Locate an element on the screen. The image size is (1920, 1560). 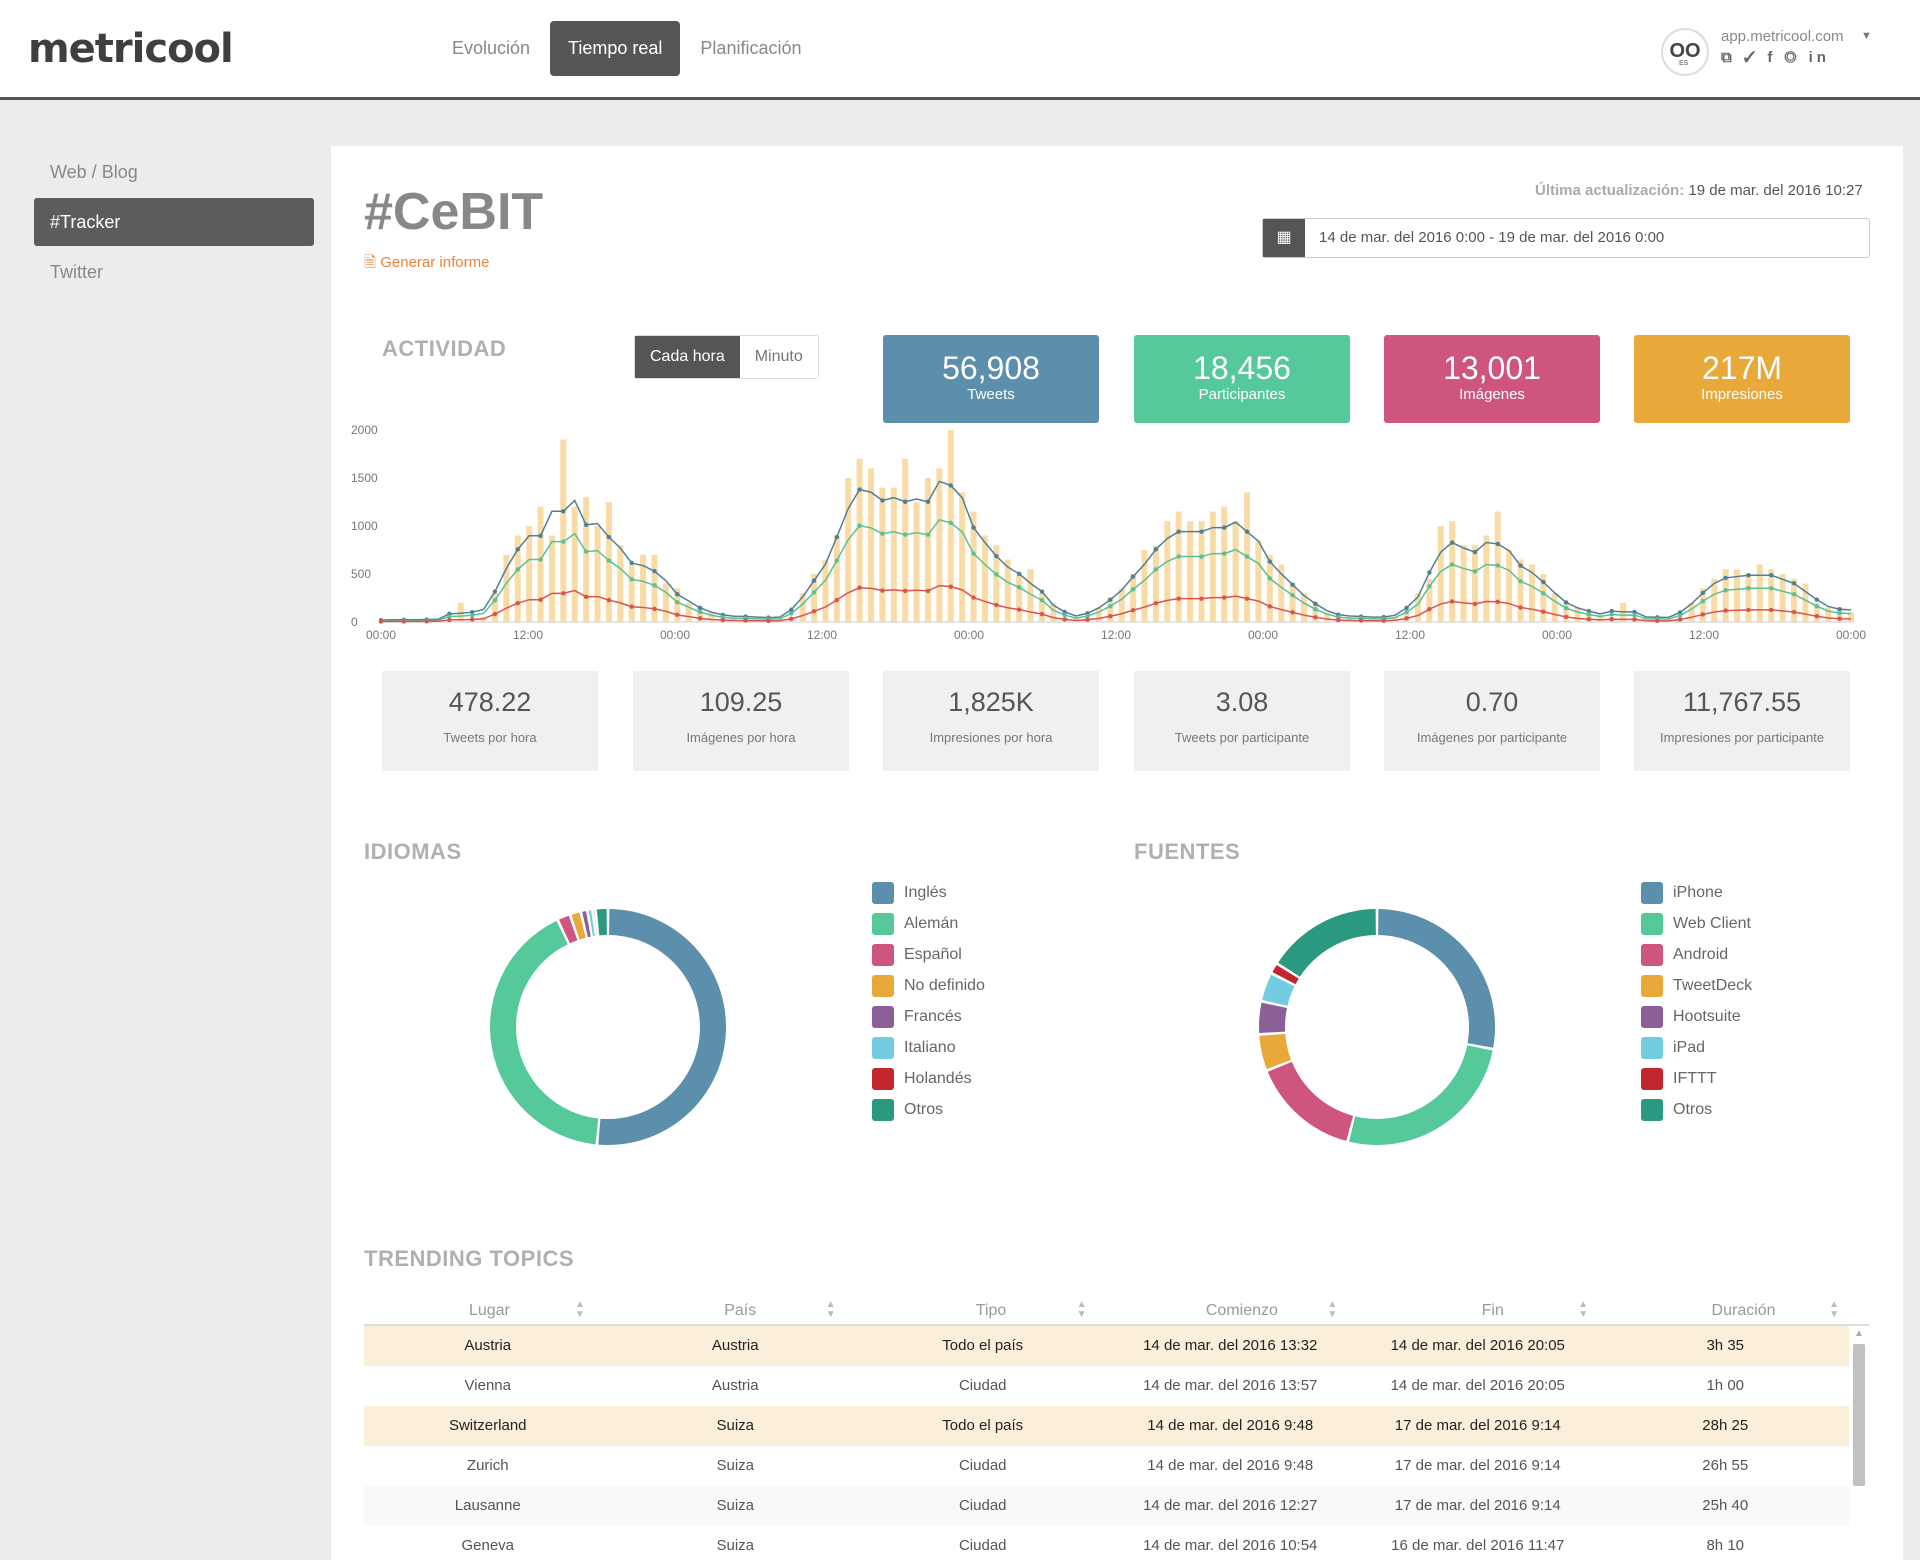
stat-value: 109.25 is located at coordinates (741, 702).